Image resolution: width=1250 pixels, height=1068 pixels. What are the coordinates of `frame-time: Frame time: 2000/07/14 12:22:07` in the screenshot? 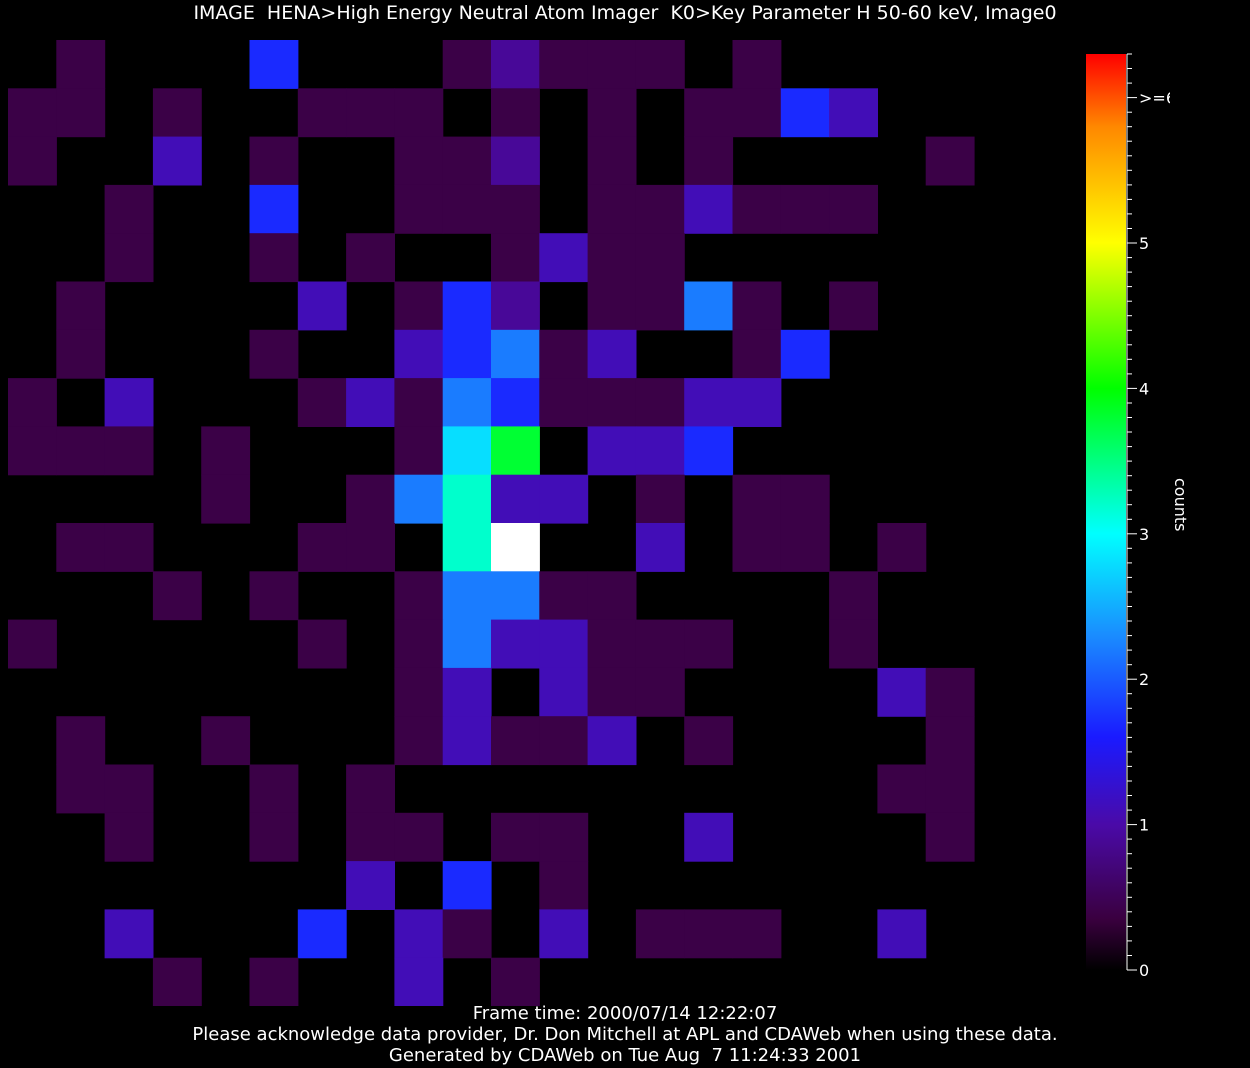 It's located at (625, 1013).